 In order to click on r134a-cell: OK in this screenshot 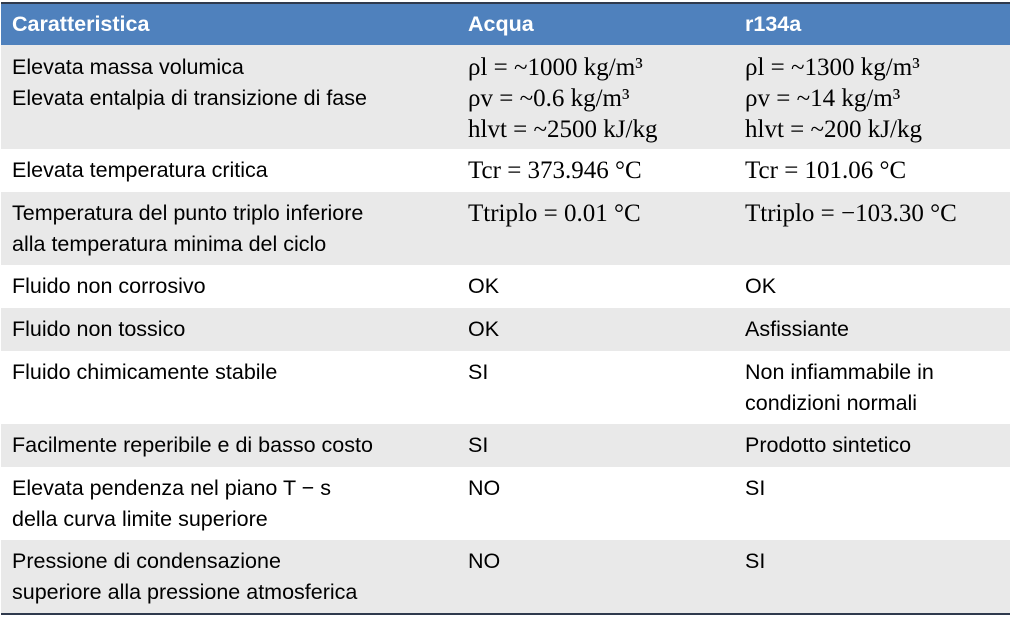, I will do `click(872, 286)`.